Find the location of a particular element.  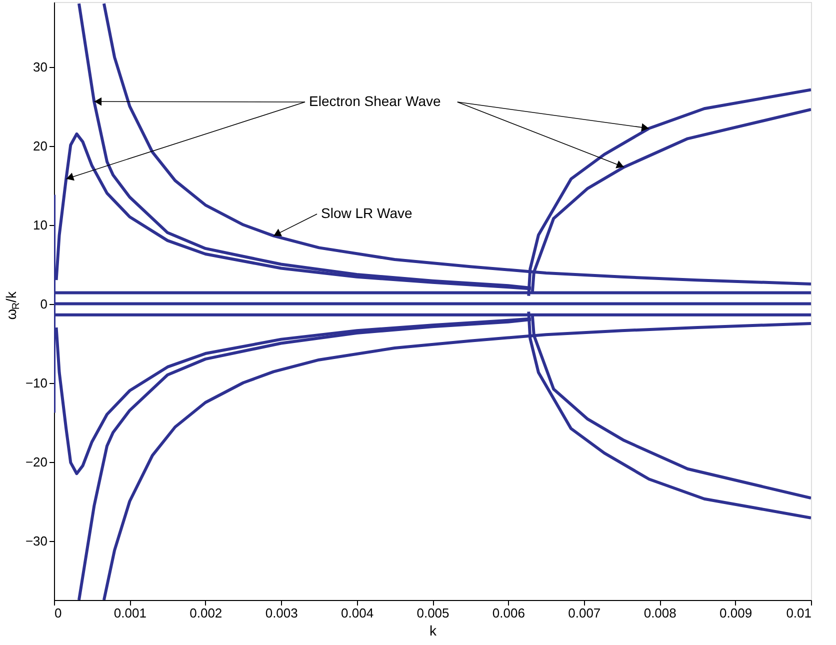

y-tick-label: 30 is located at coordinates (40, 66).